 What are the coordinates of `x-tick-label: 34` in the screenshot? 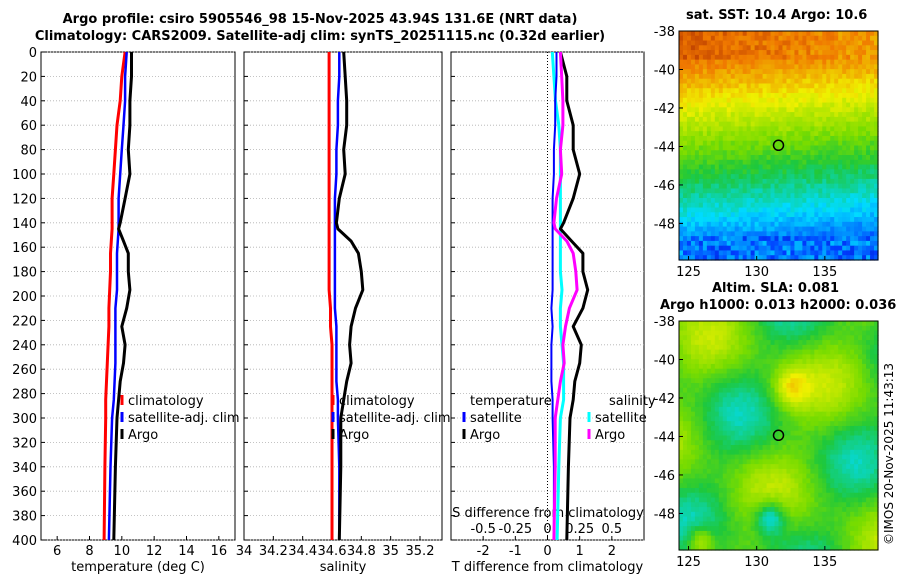 It's located at (244, 551).